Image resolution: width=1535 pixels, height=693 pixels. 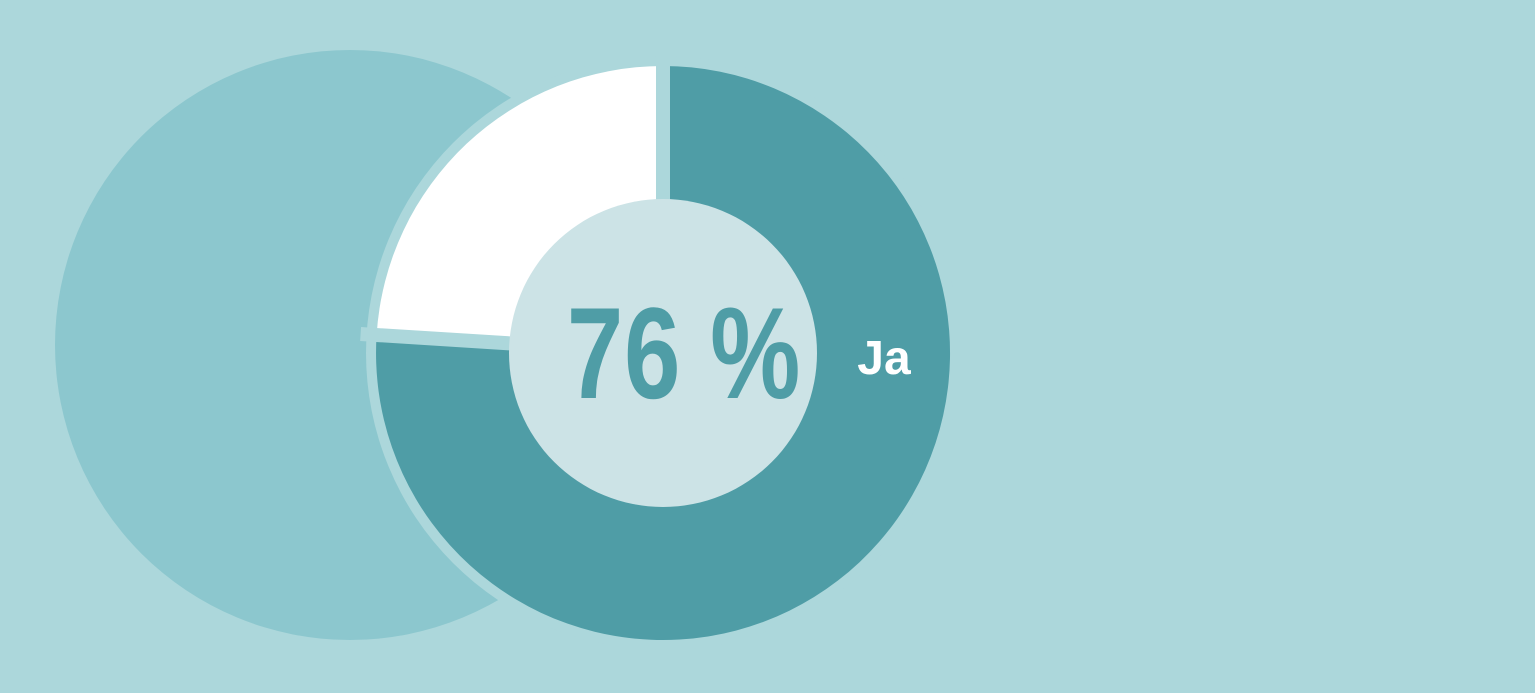 I want to click on chart-center-circle, so click(x=663, y=353).